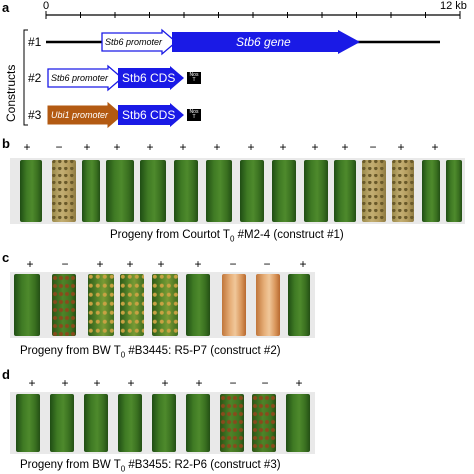 The image size is (474, 474). What do you see at coordinates (35, 78) in the screenshot?
I see `construct-2-number: #2` at bounding box center [35, 78].